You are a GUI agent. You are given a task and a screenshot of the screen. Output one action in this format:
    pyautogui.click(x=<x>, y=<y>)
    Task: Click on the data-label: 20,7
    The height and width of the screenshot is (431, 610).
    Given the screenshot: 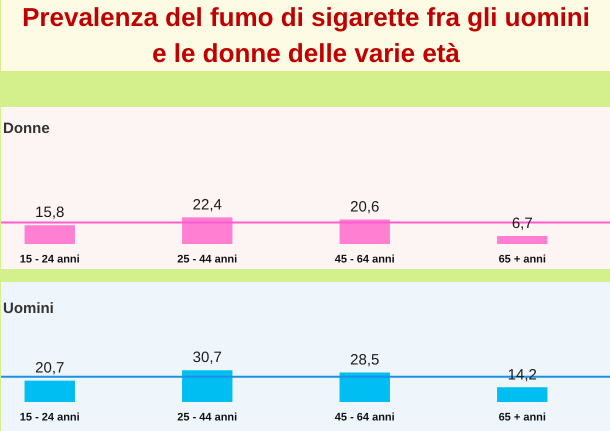 What is the action you would take?
    pyautogui.click(x=49, y=368)
    